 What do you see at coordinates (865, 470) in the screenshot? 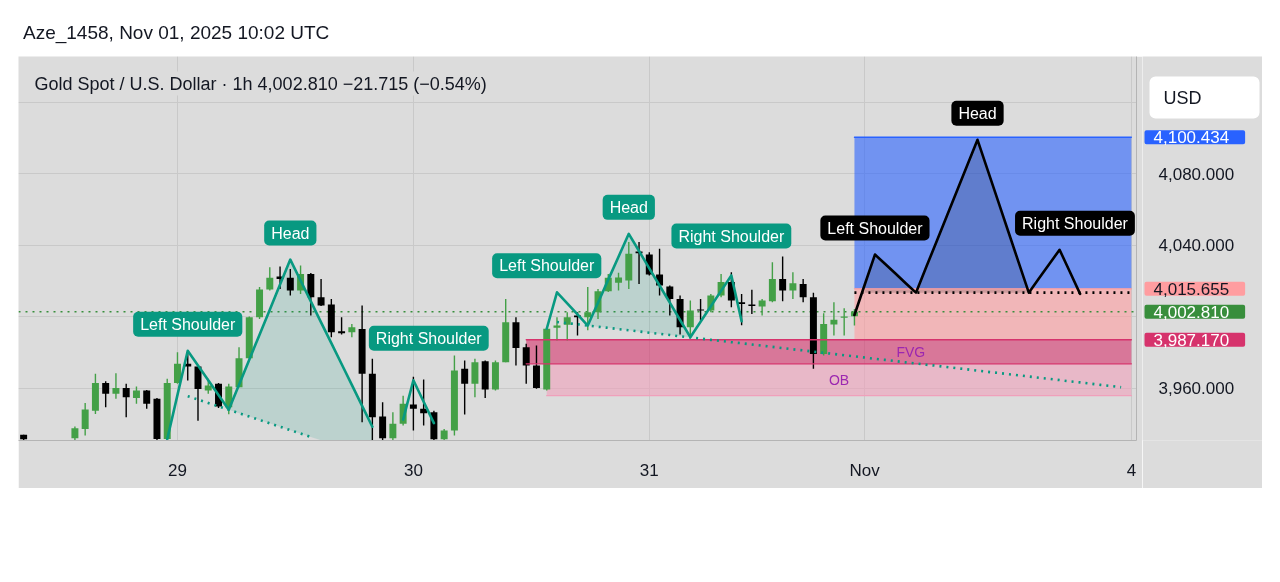
I see `x-tick-label: Nov` at bounding box center [865, 470].